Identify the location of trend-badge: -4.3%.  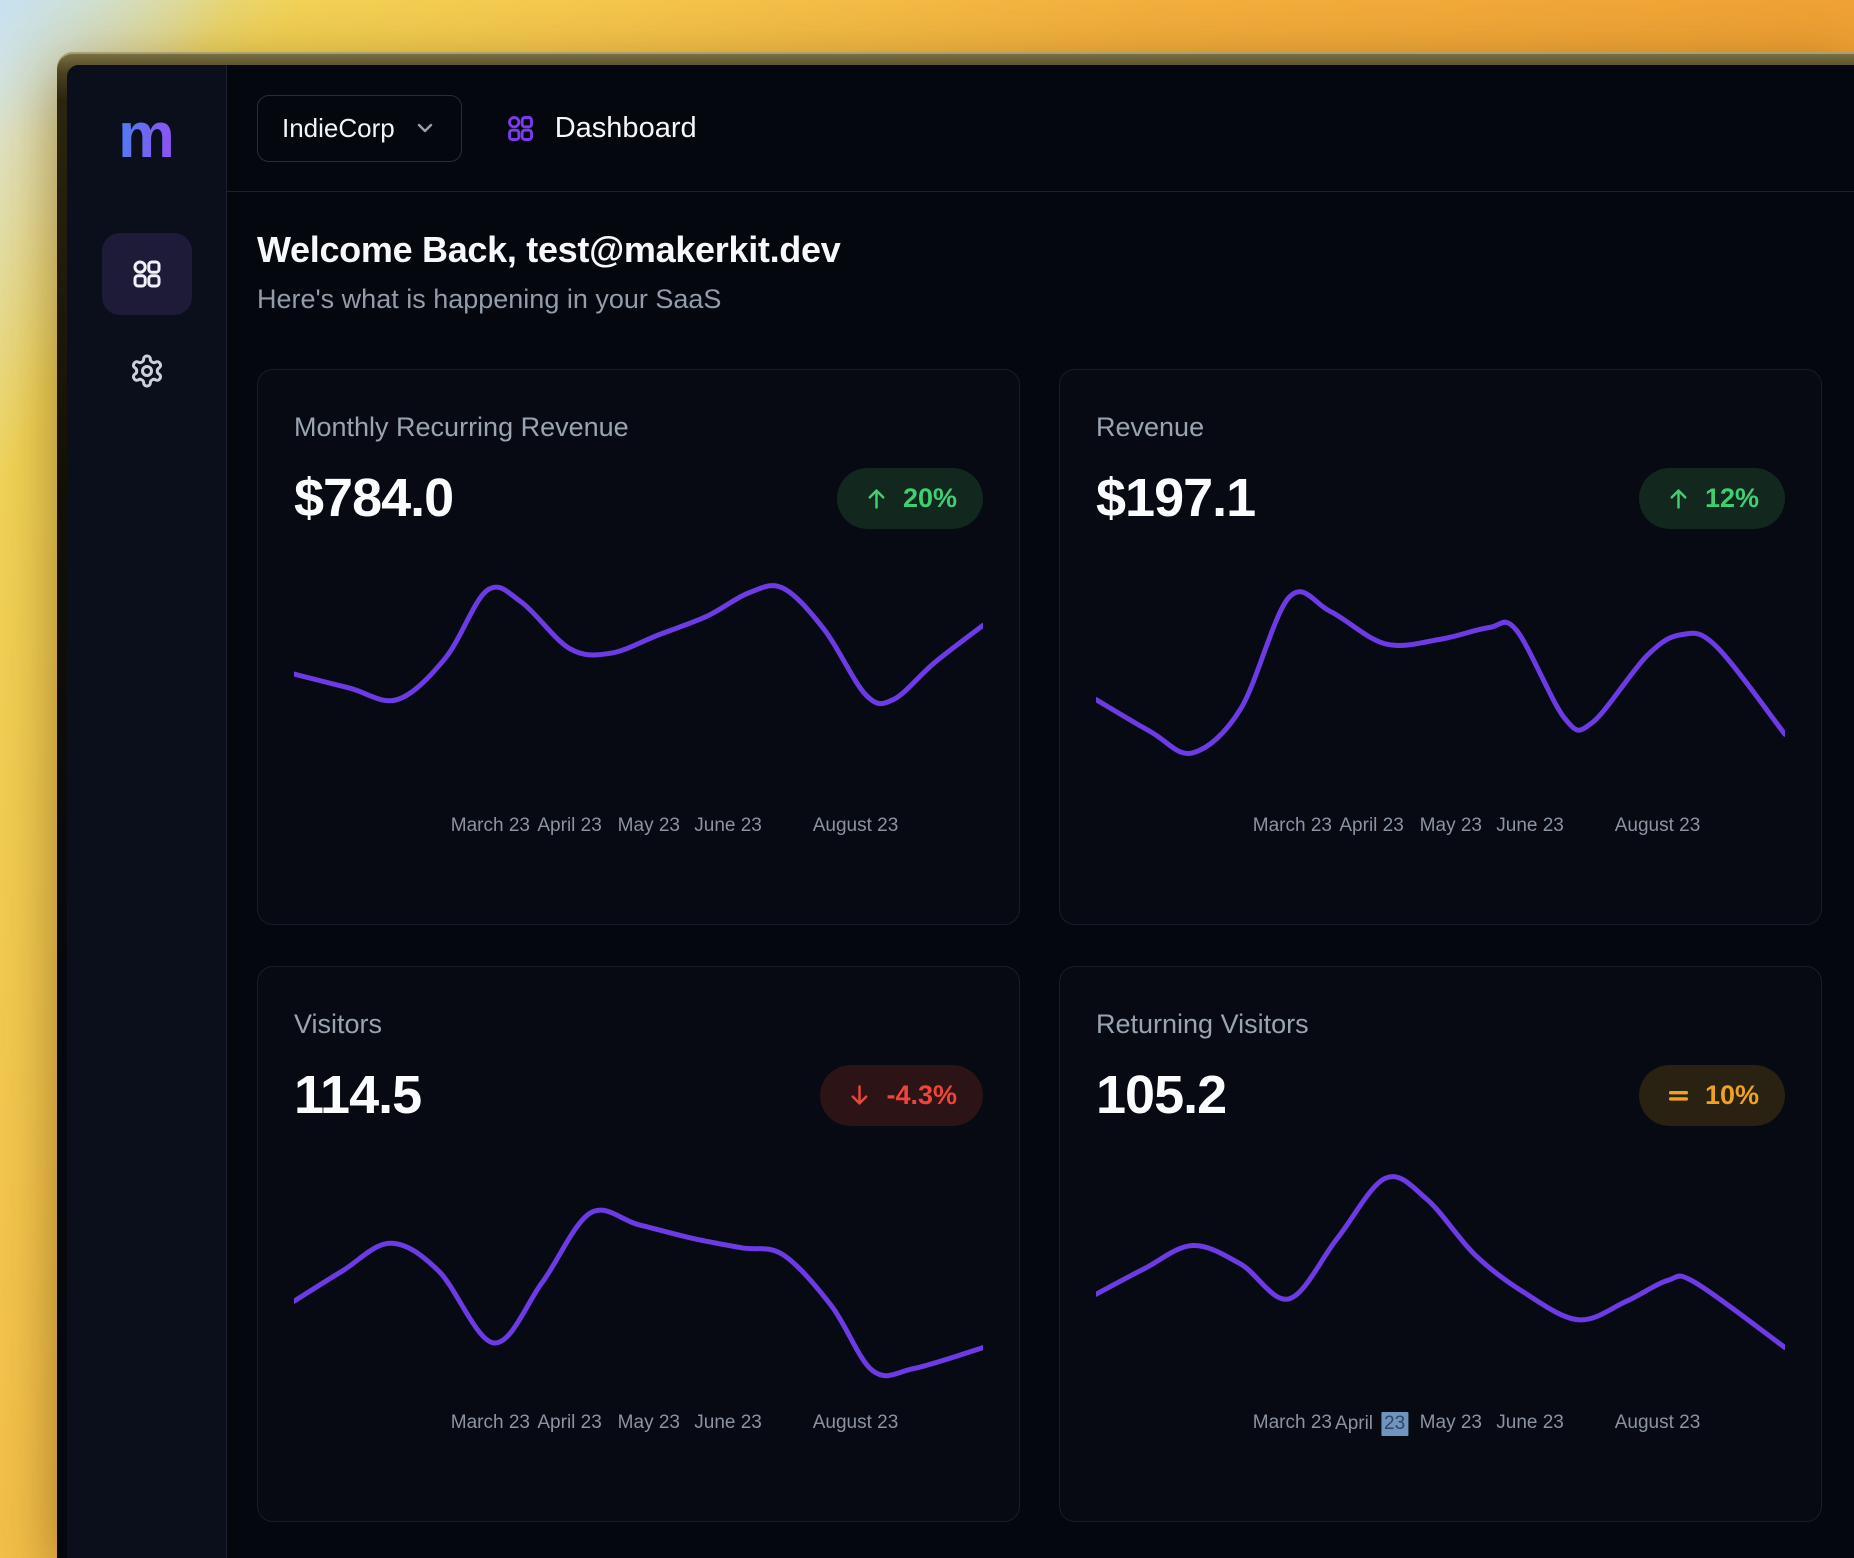
(901, 1095).